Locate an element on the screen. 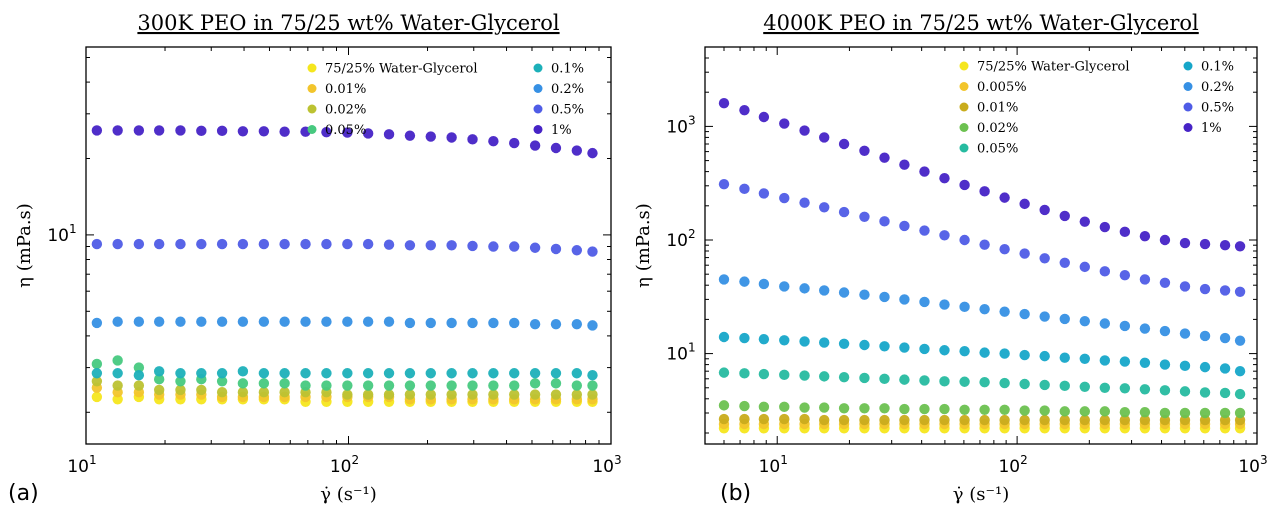 This screenshot has width=1279, height=513. y-tick-label: 102 is located at coordinates (680, 239).